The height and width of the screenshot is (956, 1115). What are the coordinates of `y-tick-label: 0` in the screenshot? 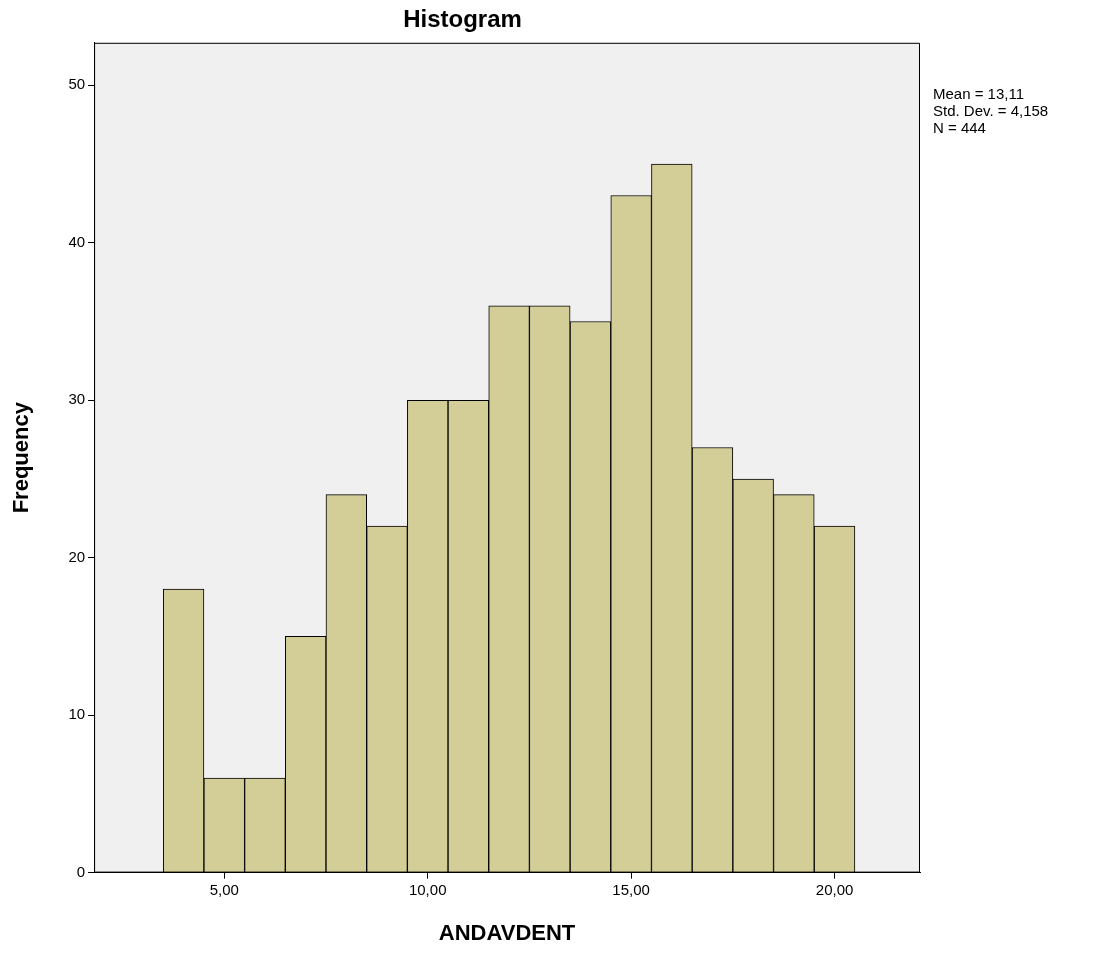 It's located at (81, 871).